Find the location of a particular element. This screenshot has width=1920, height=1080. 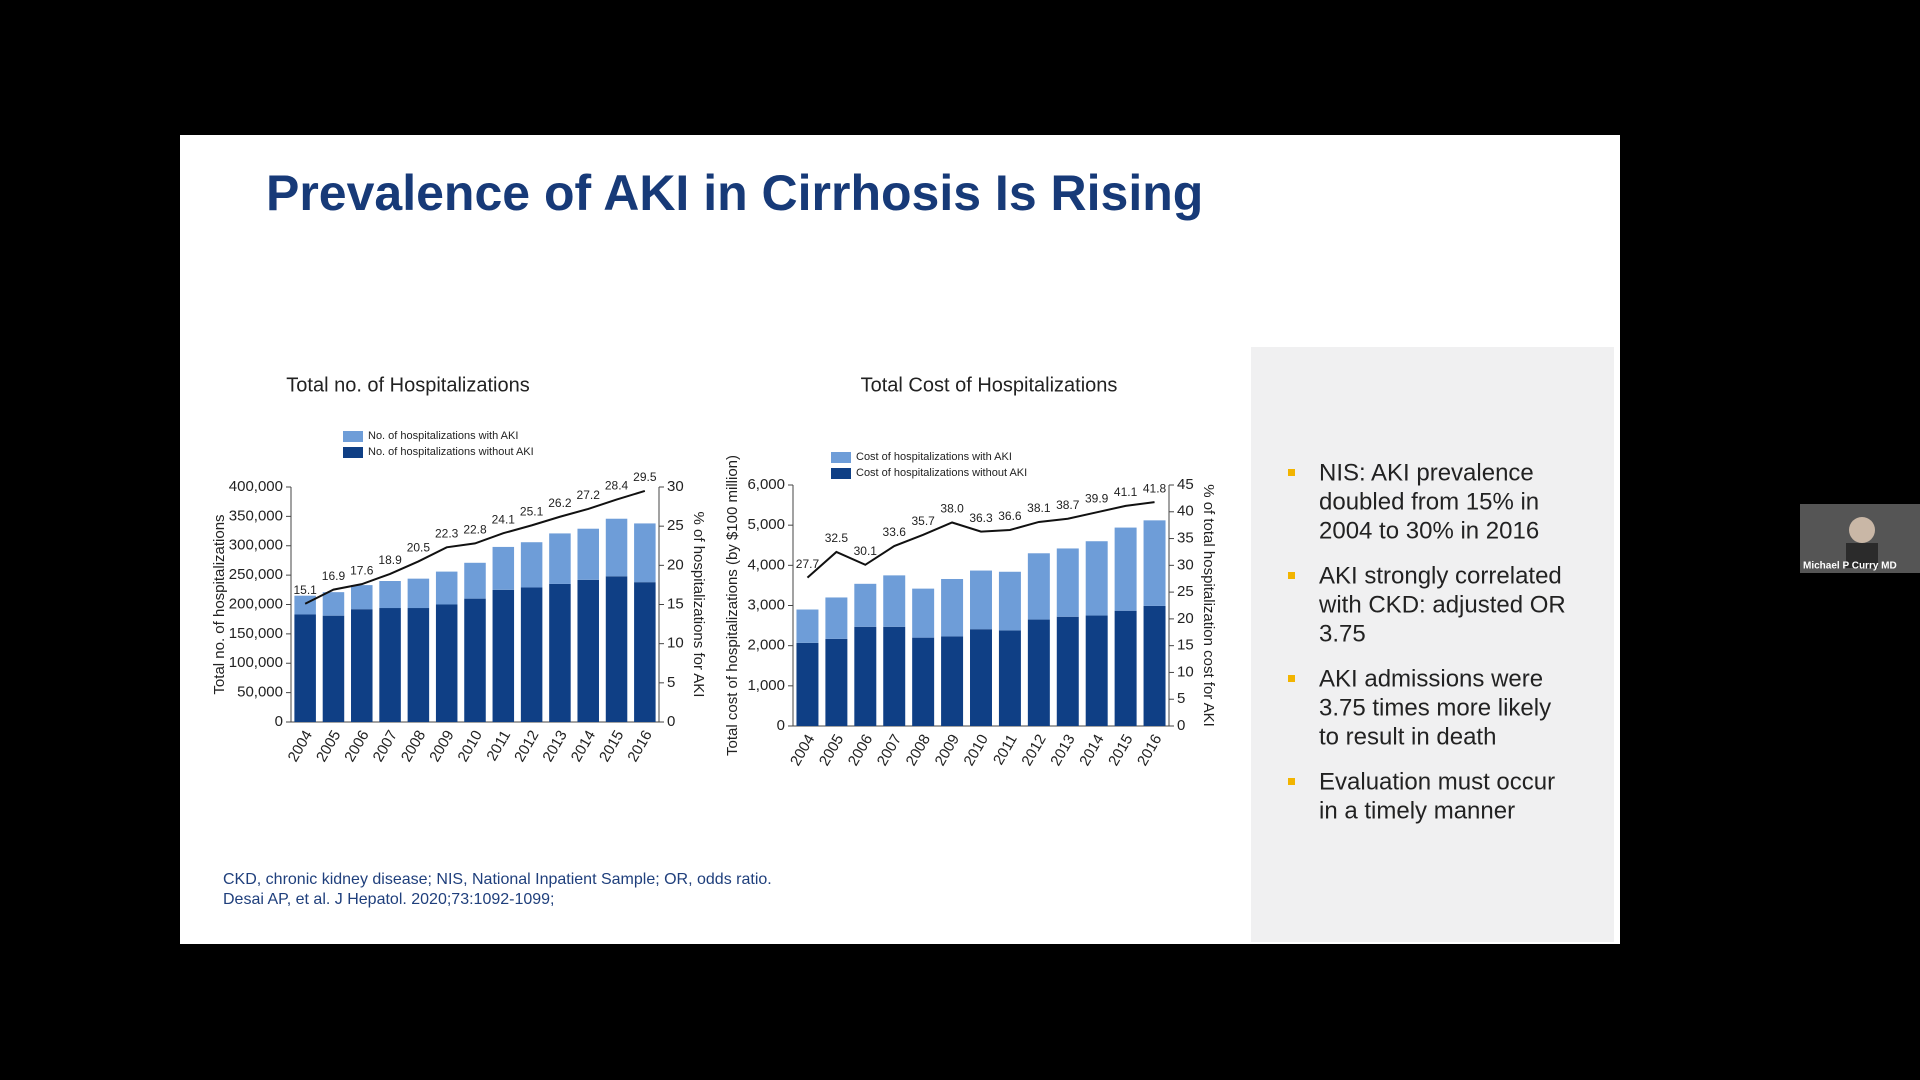

bullet-text: 3.75 times more likely is located at coordinates (1435, 707).